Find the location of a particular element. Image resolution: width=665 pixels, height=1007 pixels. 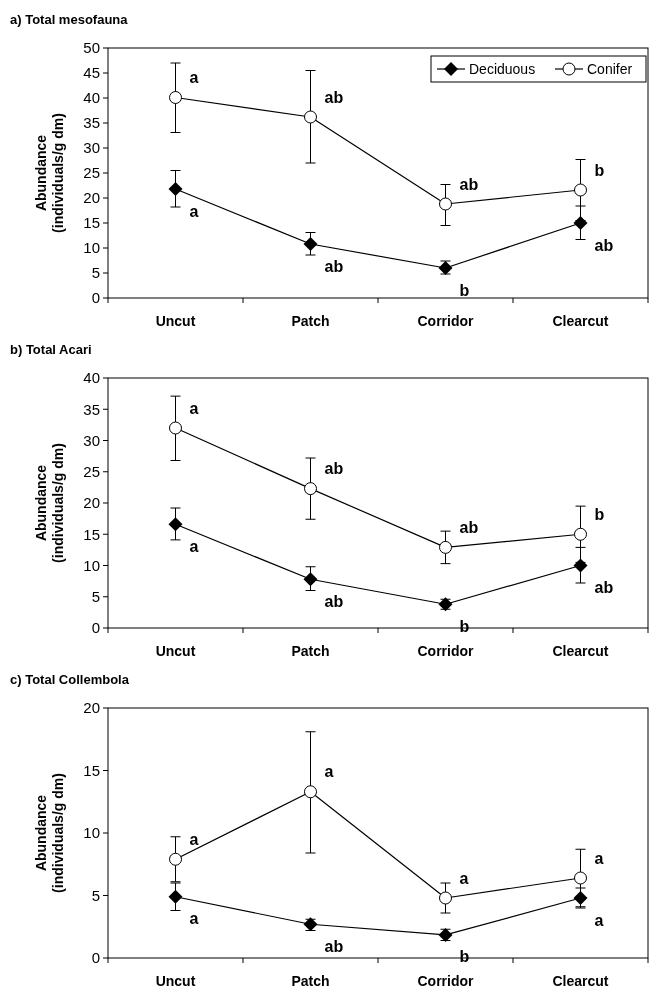

legend-label: Conifer is located at coordinates (610, 68).